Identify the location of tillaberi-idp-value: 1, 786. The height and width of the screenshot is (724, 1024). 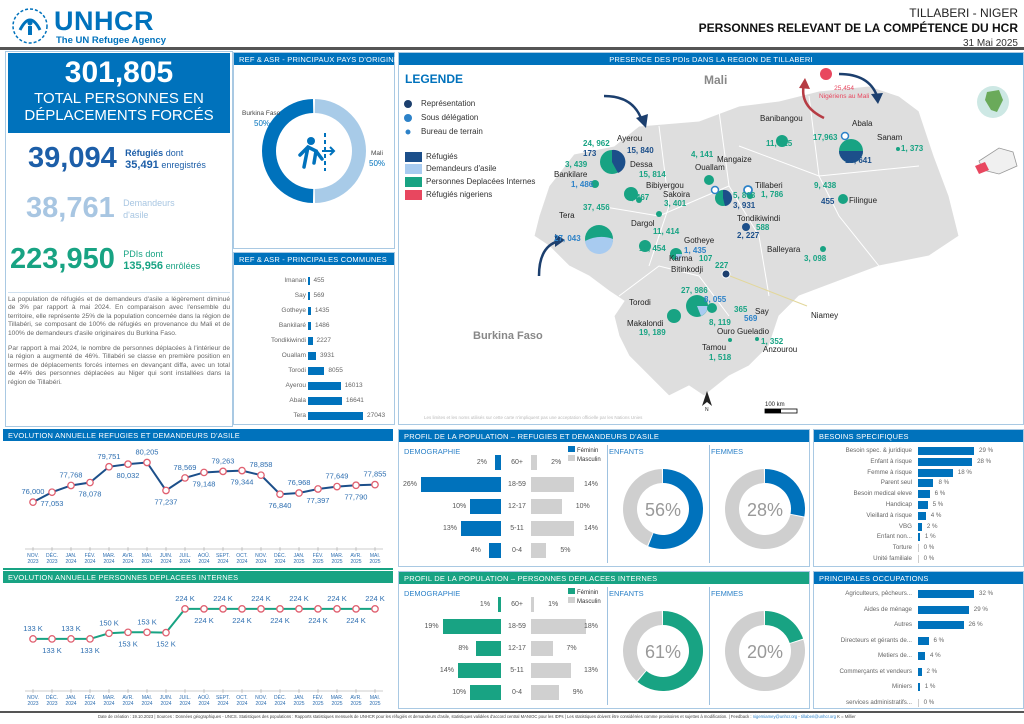
(772, 194).